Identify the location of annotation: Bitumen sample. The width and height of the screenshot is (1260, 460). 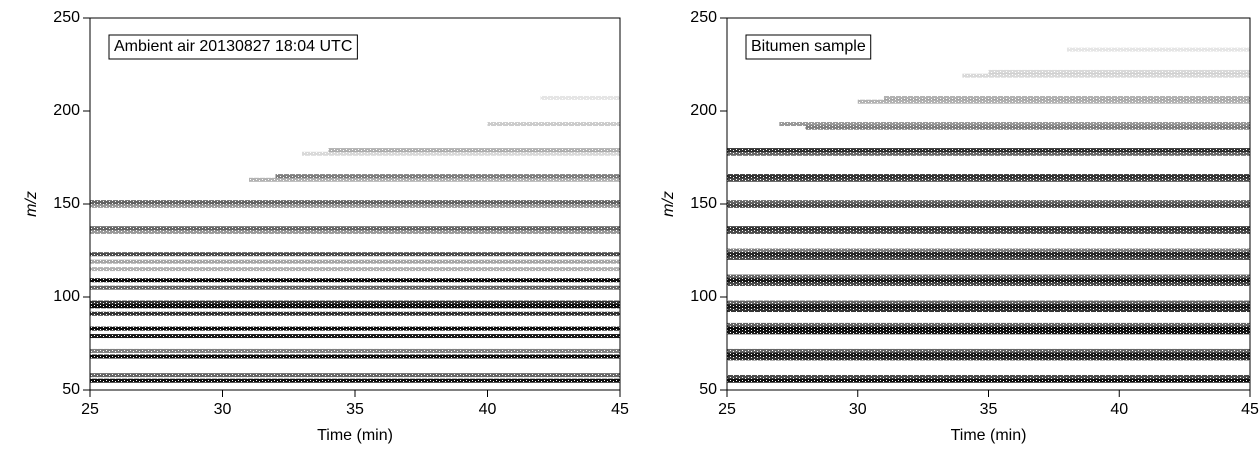
(808, 46).